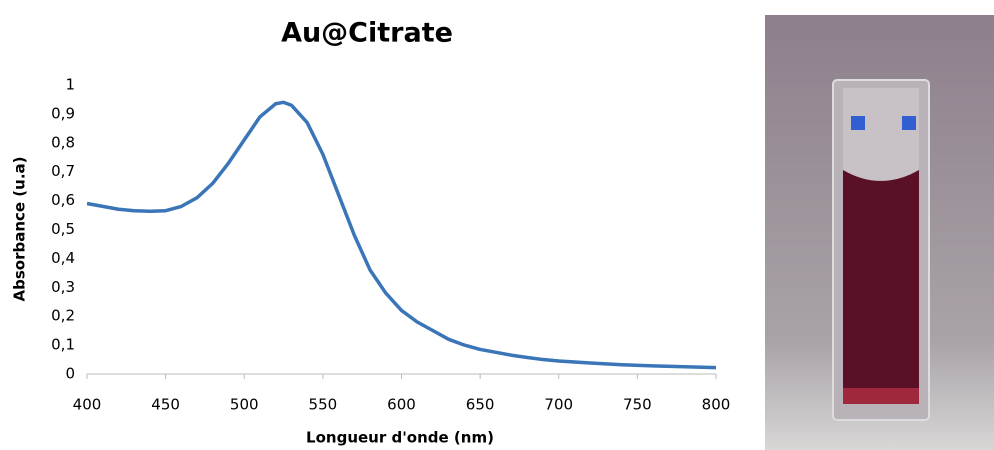  I want to click on x-tick-label: 500, so click(244, 405).